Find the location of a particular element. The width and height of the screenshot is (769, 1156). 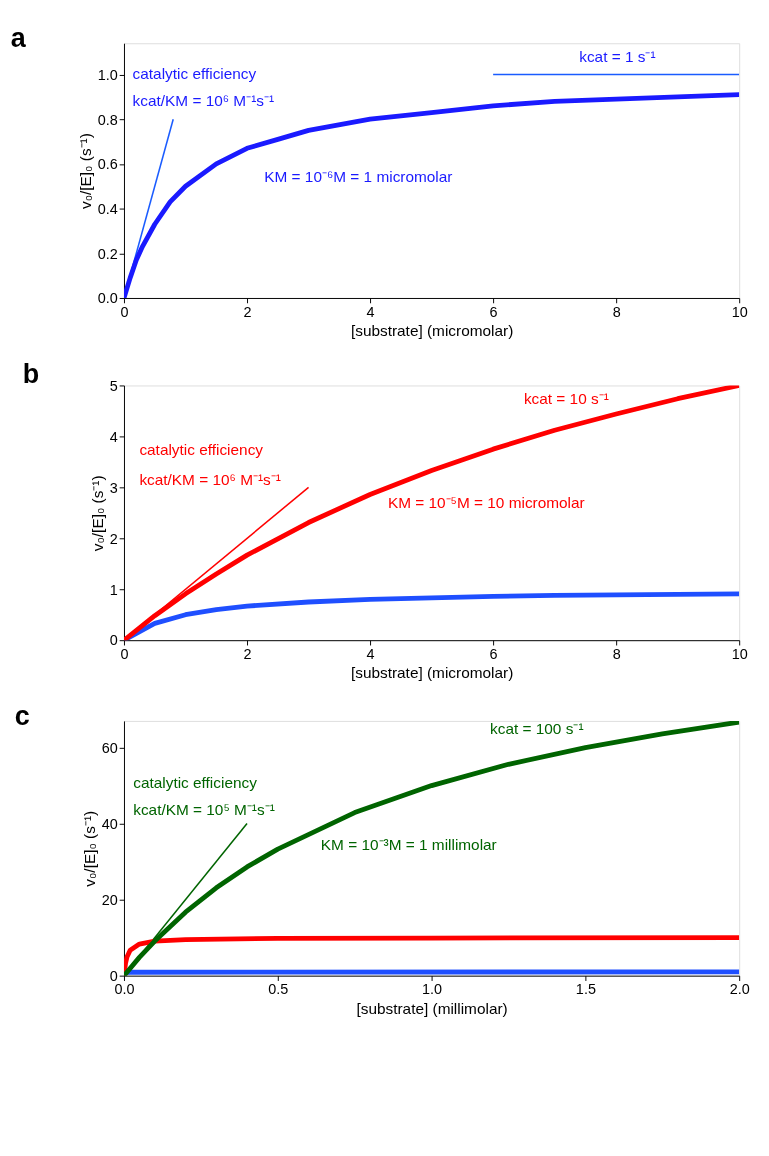

y-tick-label: 0.6 is located at coordinates (107, 164).